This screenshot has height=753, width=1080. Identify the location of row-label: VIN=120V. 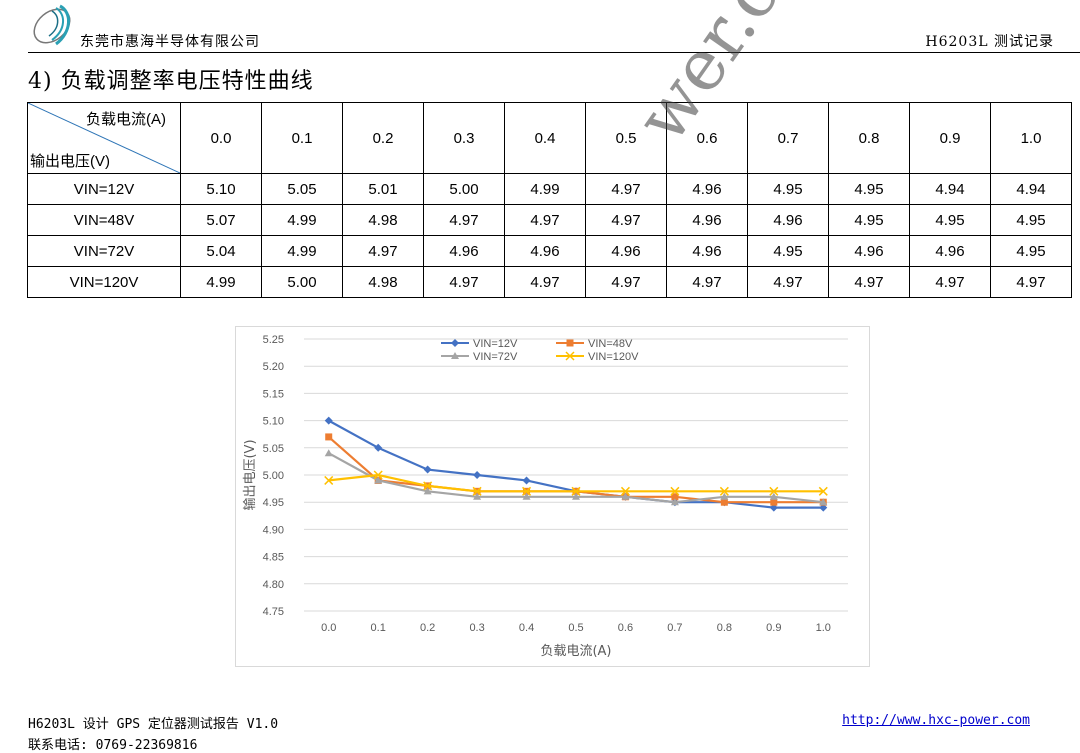
(104, 282).